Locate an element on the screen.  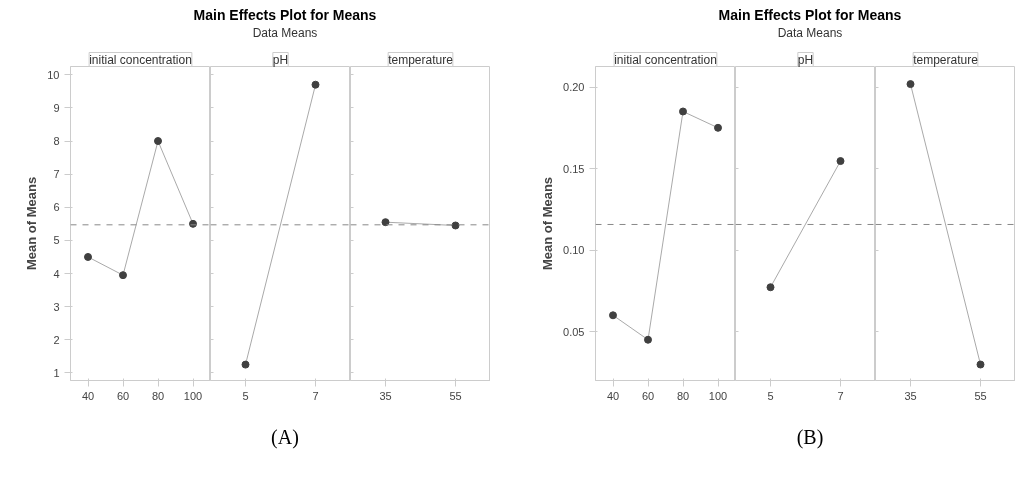
text: (B) is located at coordinates (810, 438).